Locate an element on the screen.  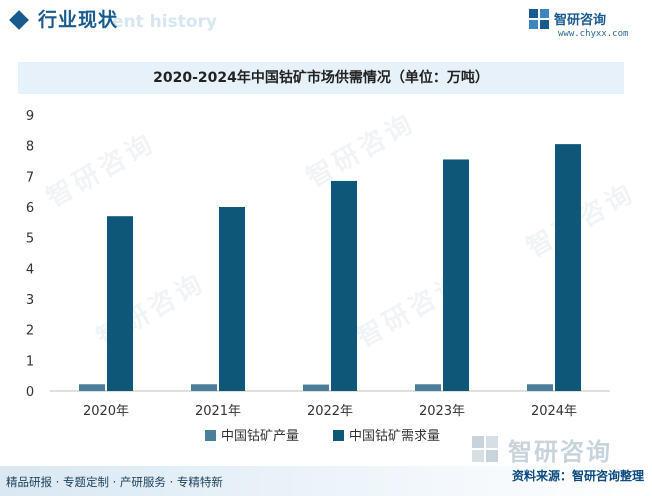
footer-logo-icon is located at coordinates (485, 449).